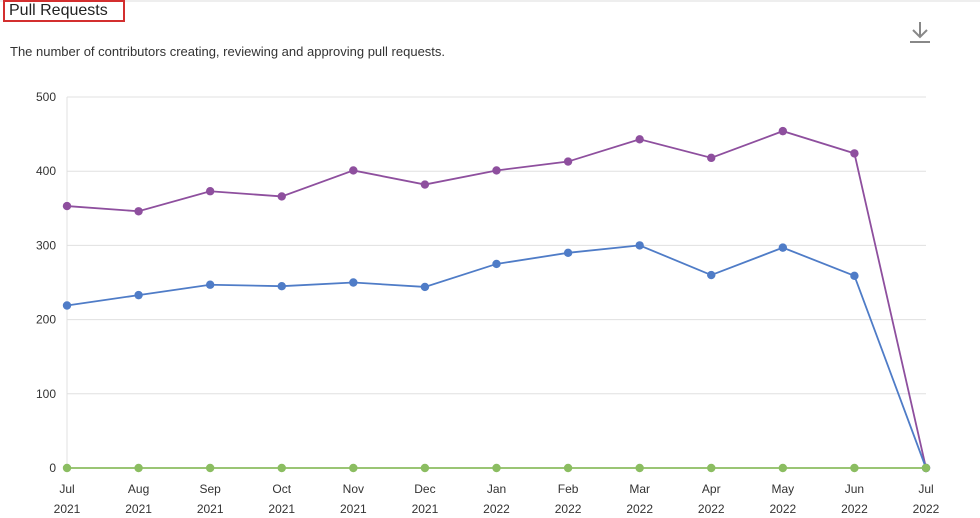  I want to click on page-title: Pull Requests, so click(58, 10).